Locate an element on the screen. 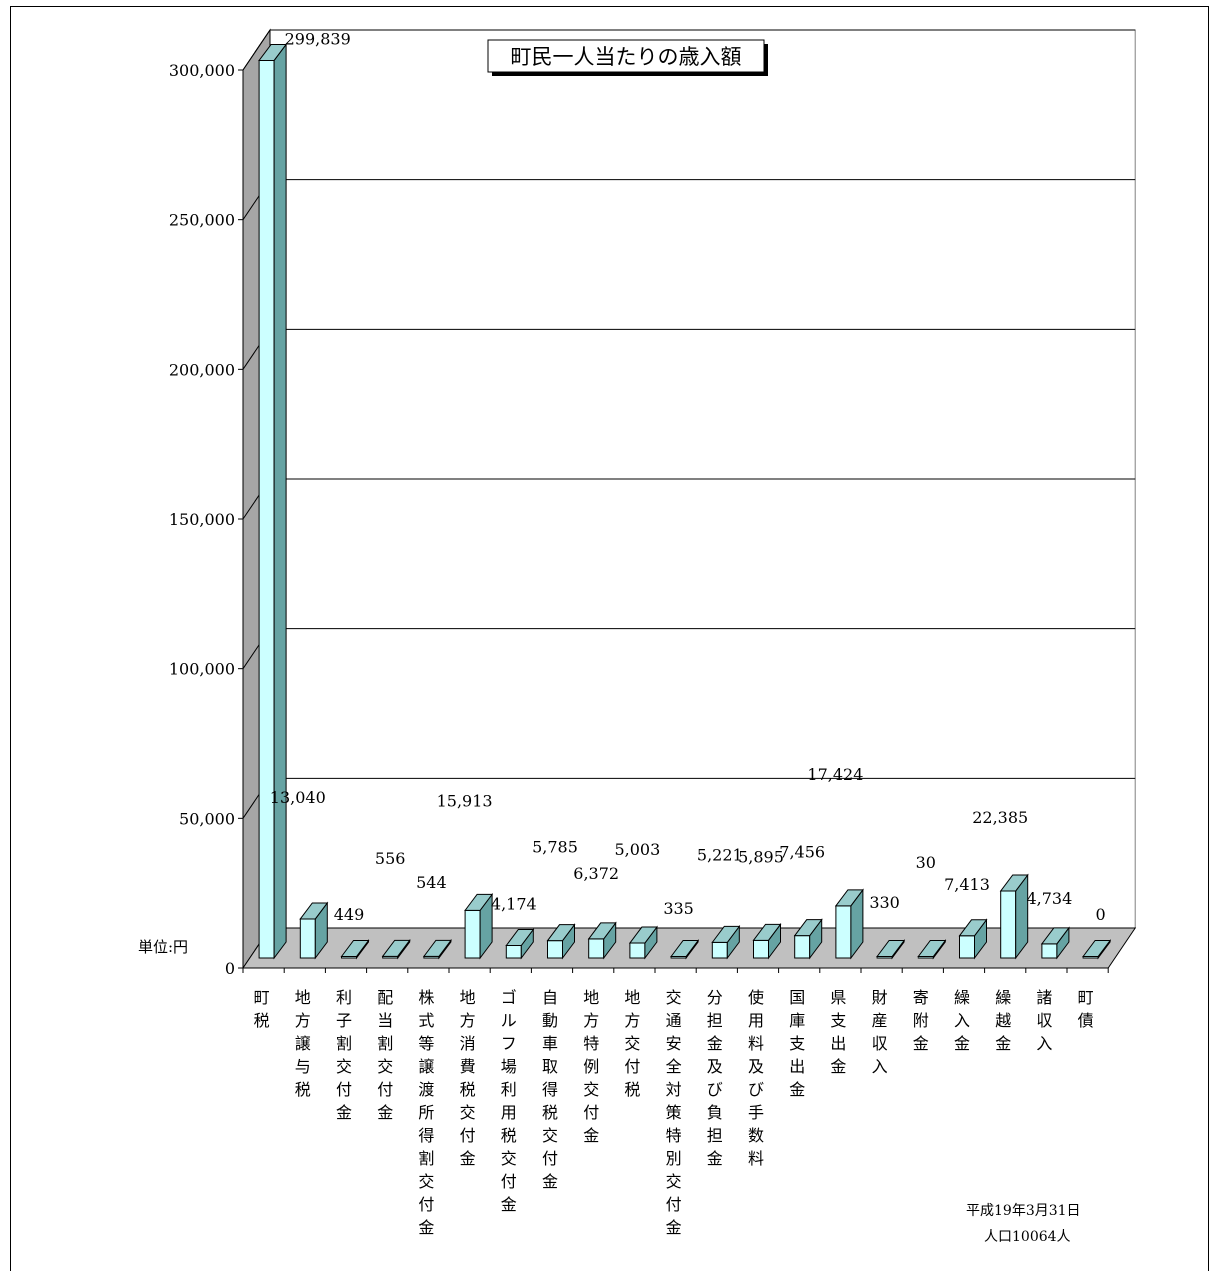 This screenshot has height=1271, width=1220. category-label-char: 例 is located at coordinates (591, 1066).